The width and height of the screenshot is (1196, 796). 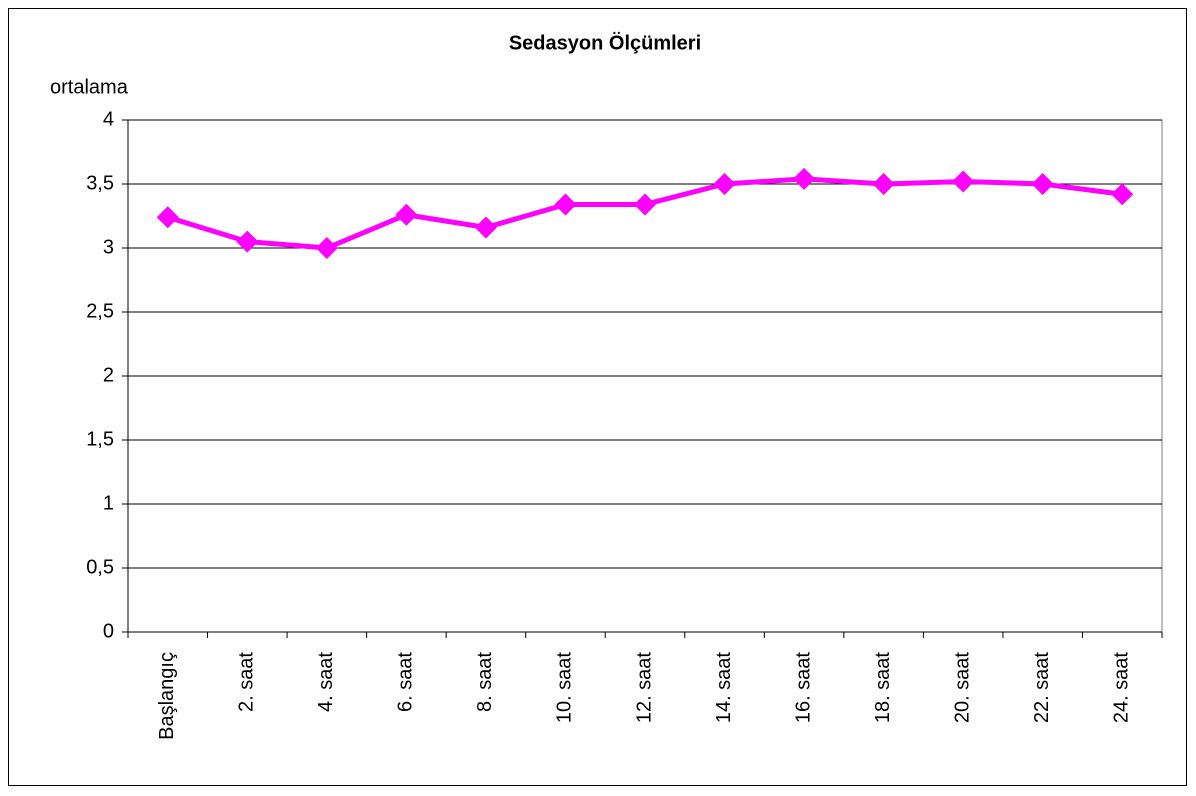 I want to click on x-tick-label: 16. saat, so click(x=803, y=688).